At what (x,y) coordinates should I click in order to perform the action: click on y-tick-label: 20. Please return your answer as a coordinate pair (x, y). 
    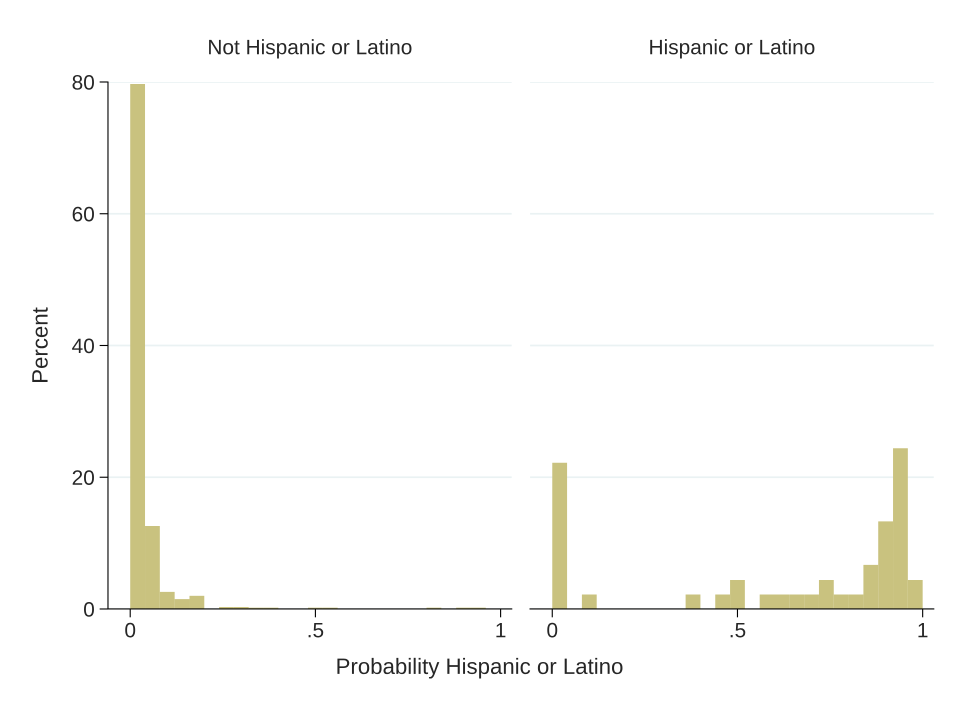
    Looking at the image, I should click on (83, 477).